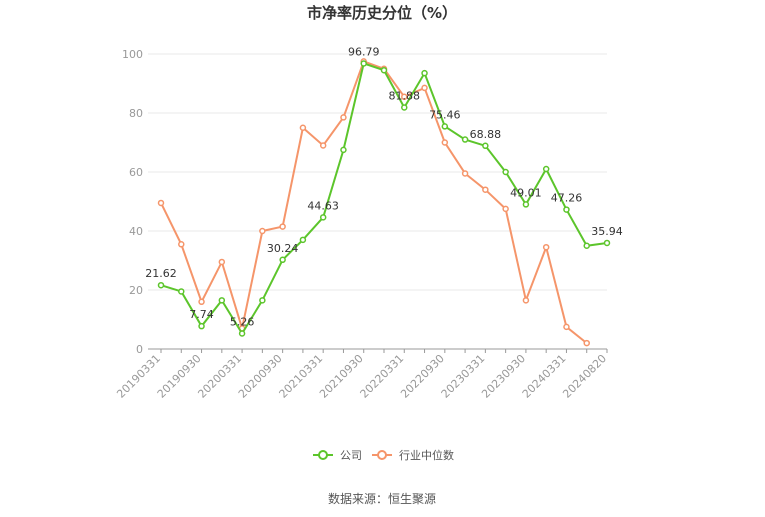 The height and width of the screenshot is (517, 765). What do you see at coordinates (136, 231) in the screenshot?
I see `y-tick-label: 40` at bounding box center [136, 231].